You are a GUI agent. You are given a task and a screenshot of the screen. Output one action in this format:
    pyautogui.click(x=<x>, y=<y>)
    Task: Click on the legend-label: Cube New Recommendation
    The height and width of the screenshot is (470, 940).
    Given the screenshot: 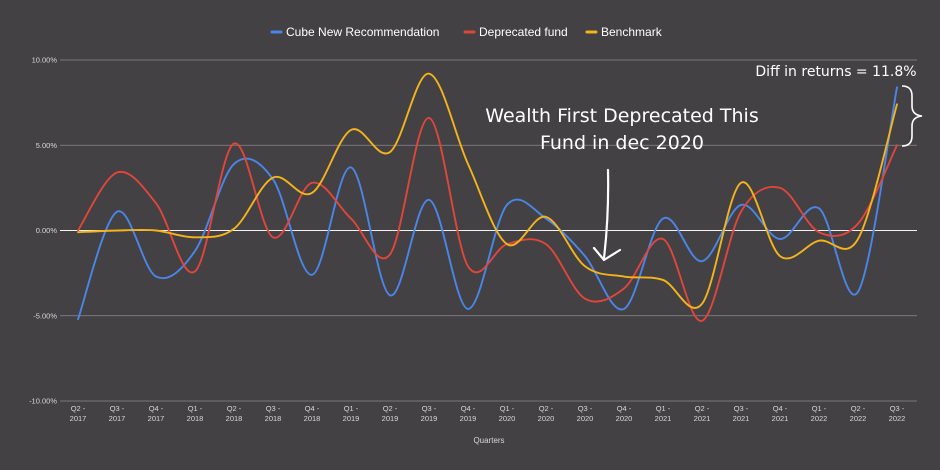 What is the action you would take?
    pyautogui.click(x=362, y=32)
    